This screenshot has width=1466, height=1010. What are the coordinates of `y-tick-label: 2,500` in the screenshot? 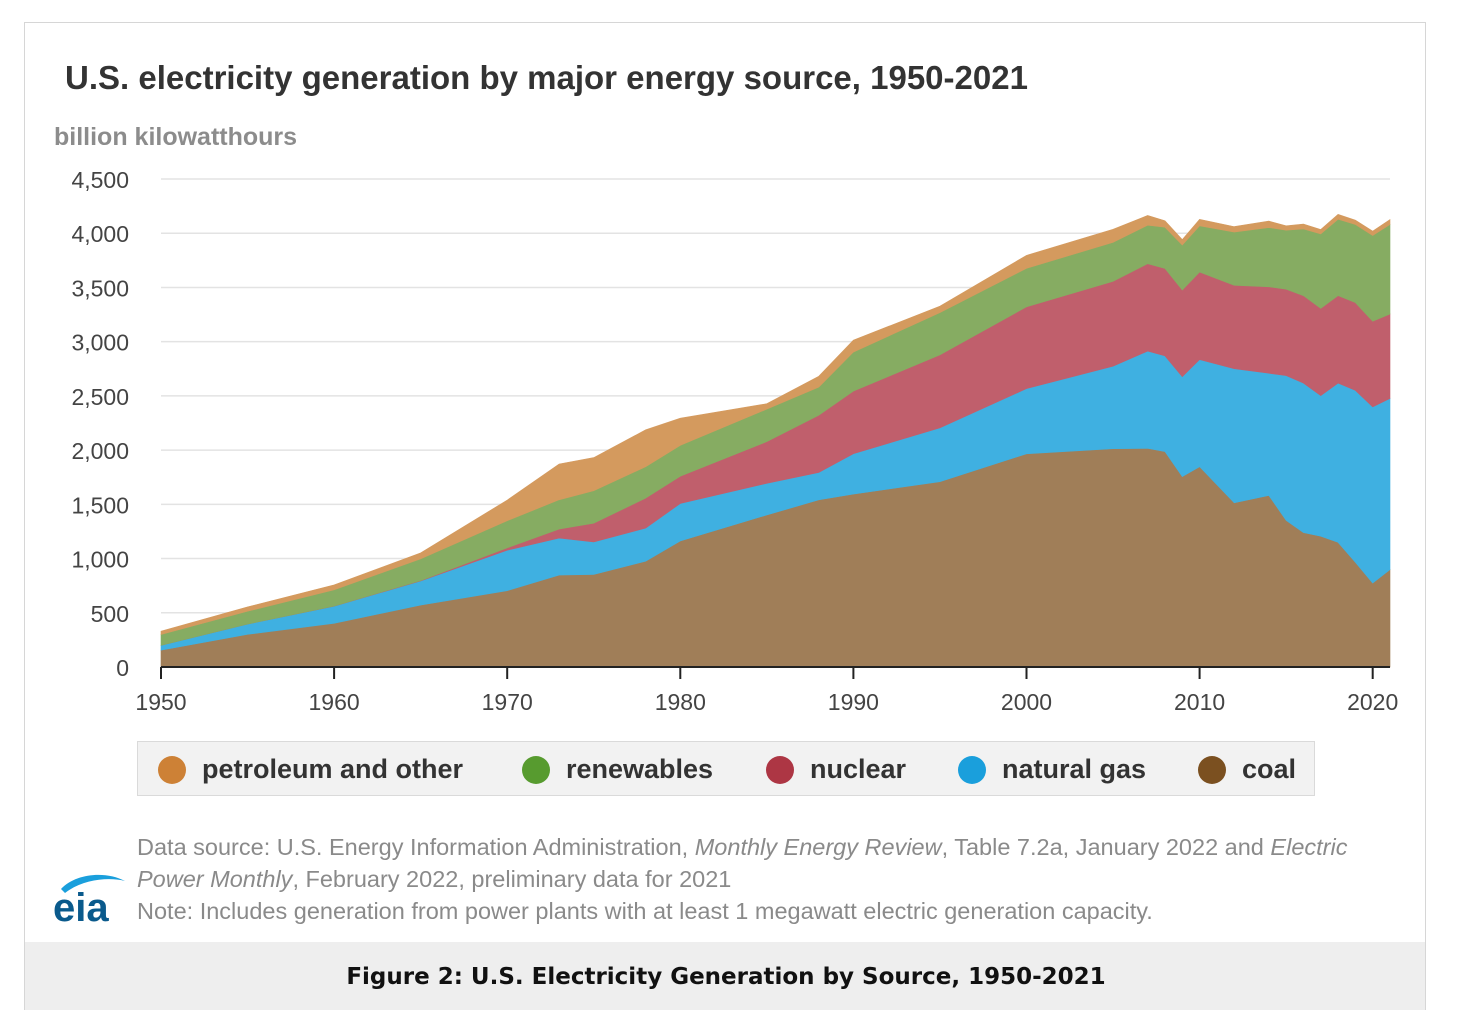 It's located at (100, 397).